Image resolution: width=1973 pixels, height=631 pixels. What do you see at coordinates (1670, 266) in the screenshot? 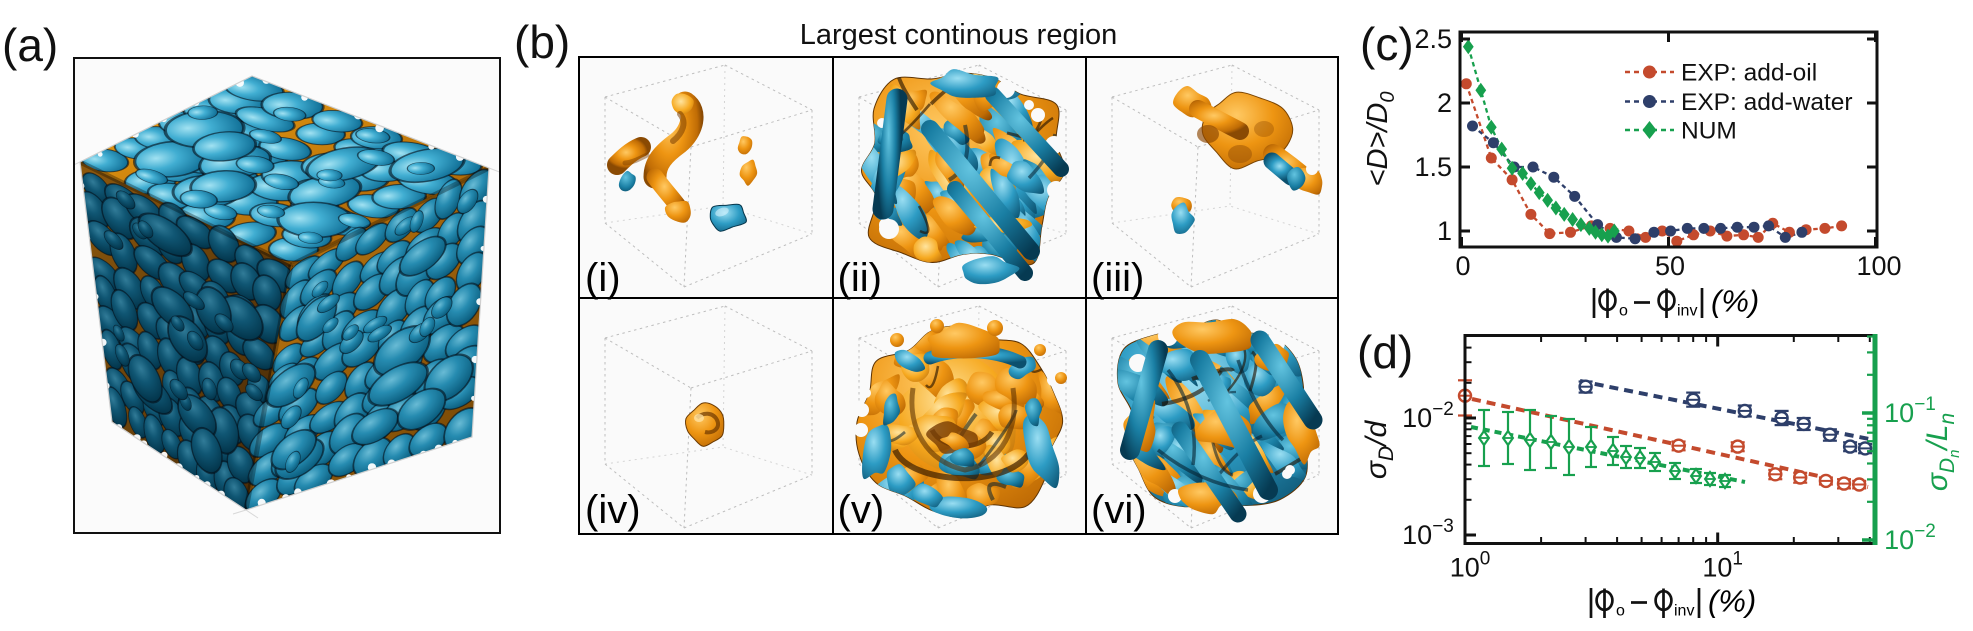
I see `svg-text: 50` at bounding box center [1670, 266].